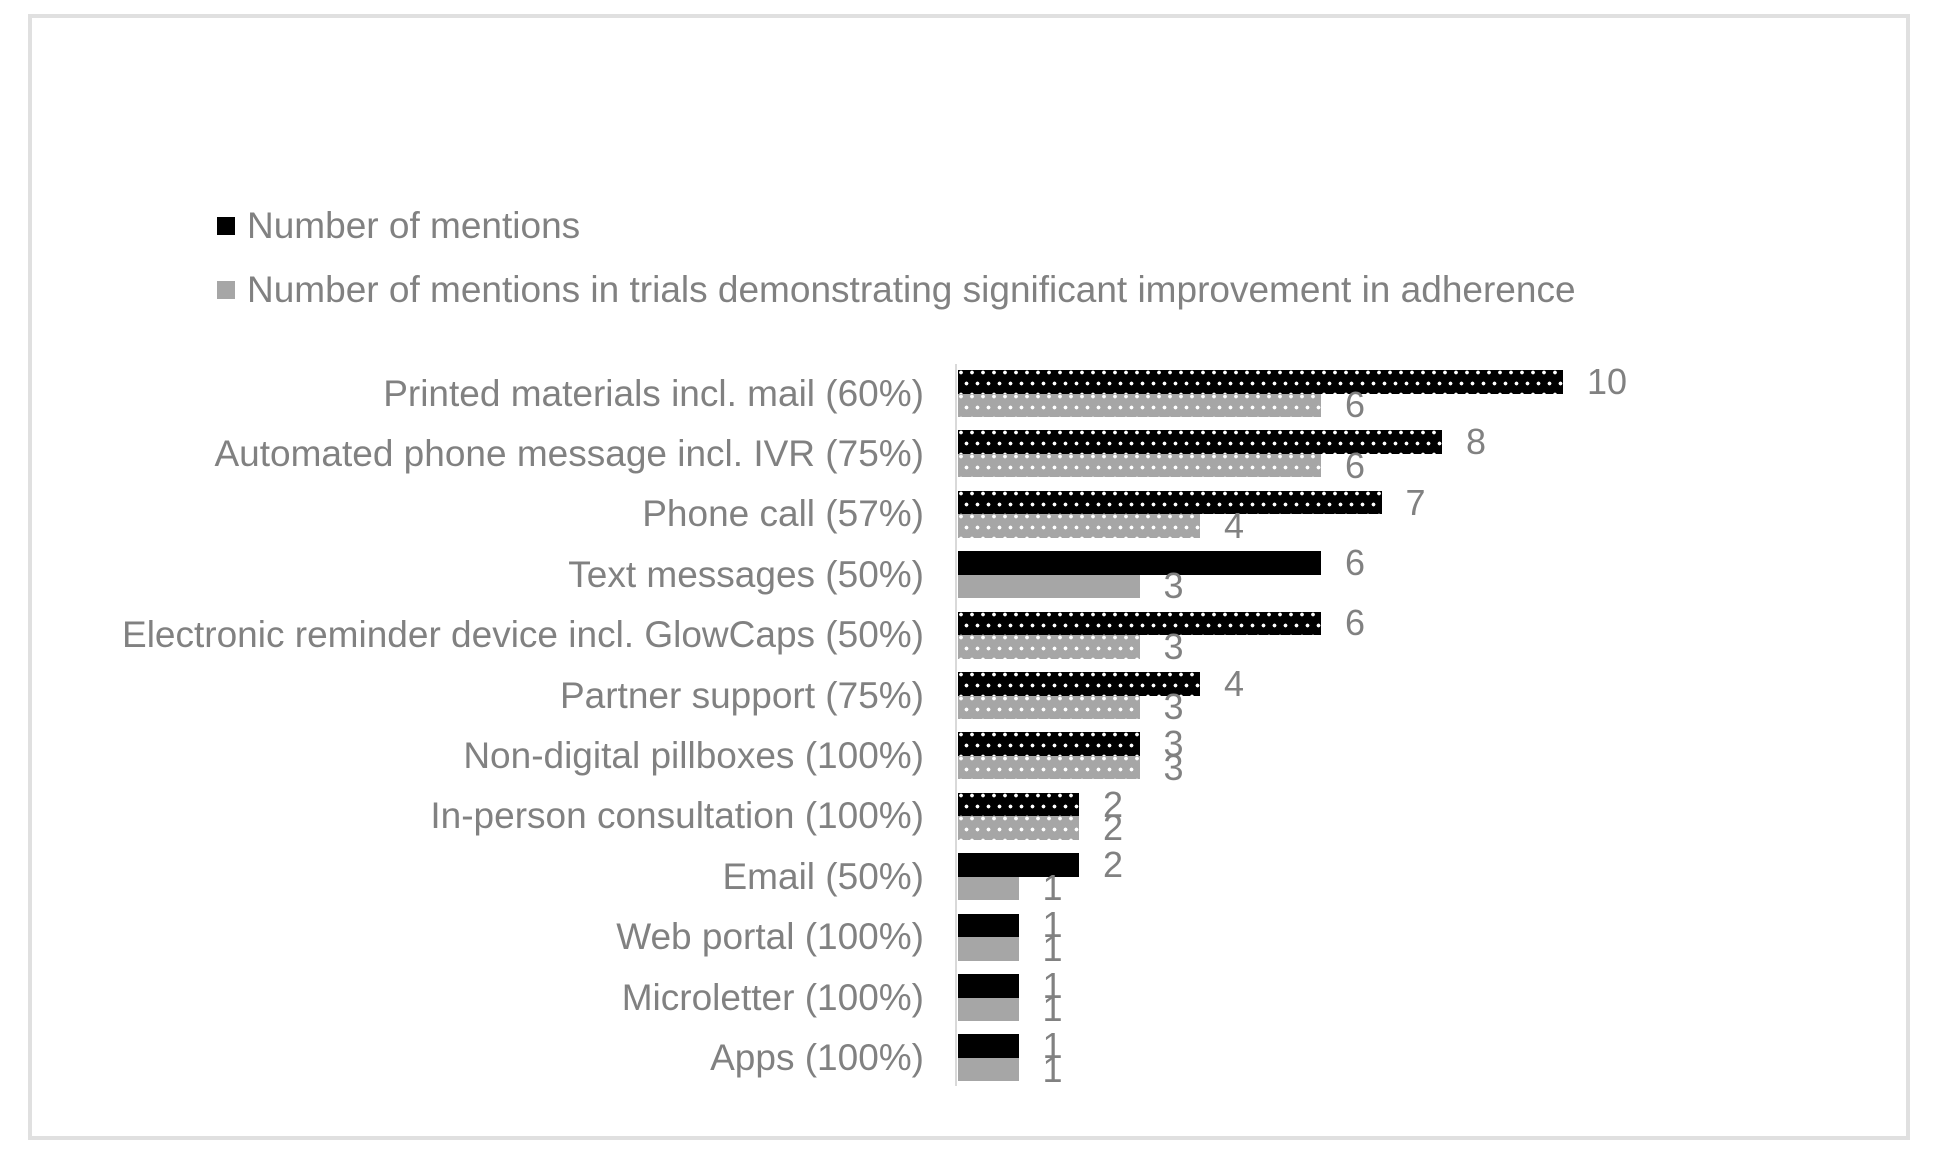  I want to click on category-label: Partner support (75%), so click(741, 695).